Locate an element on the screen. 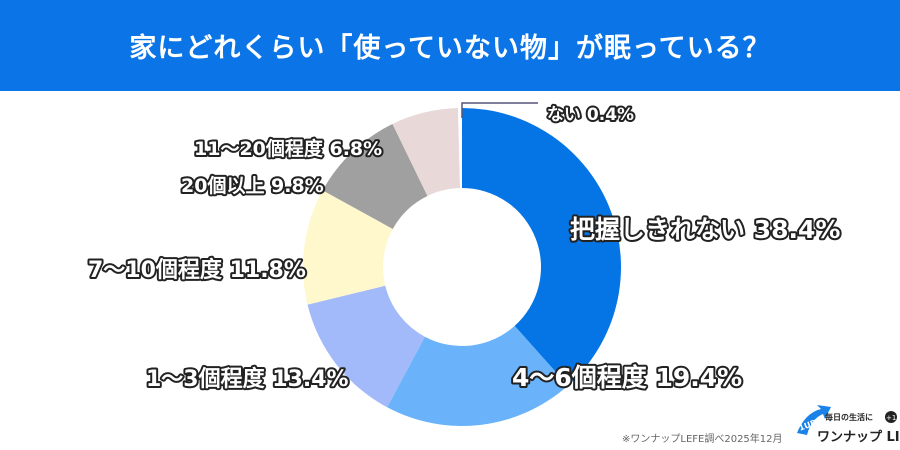  slice-label: 11〜20個程度 6.8% is located at coordinates (288, 148).